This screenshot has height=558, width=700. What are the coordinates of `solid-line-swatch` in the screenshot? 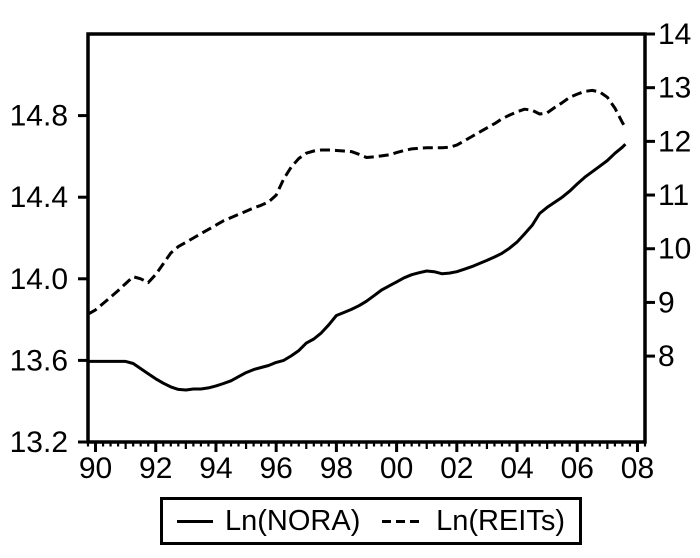 It's located at (195, 521).